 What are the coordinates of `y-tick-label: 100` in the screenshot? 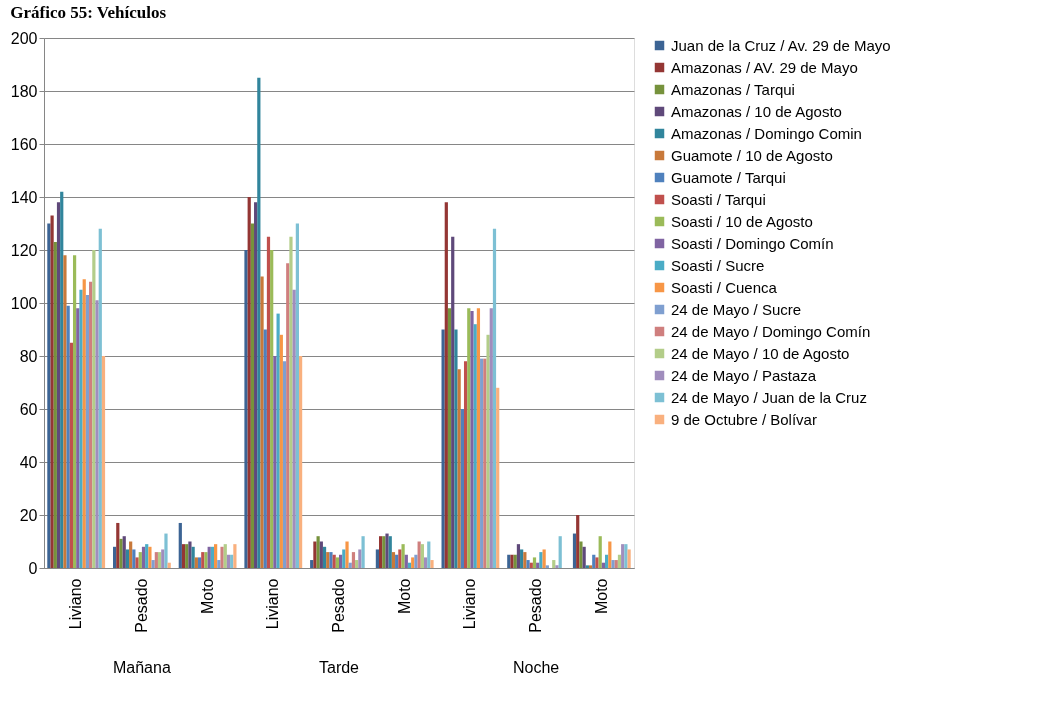 It's located at (24, 303).